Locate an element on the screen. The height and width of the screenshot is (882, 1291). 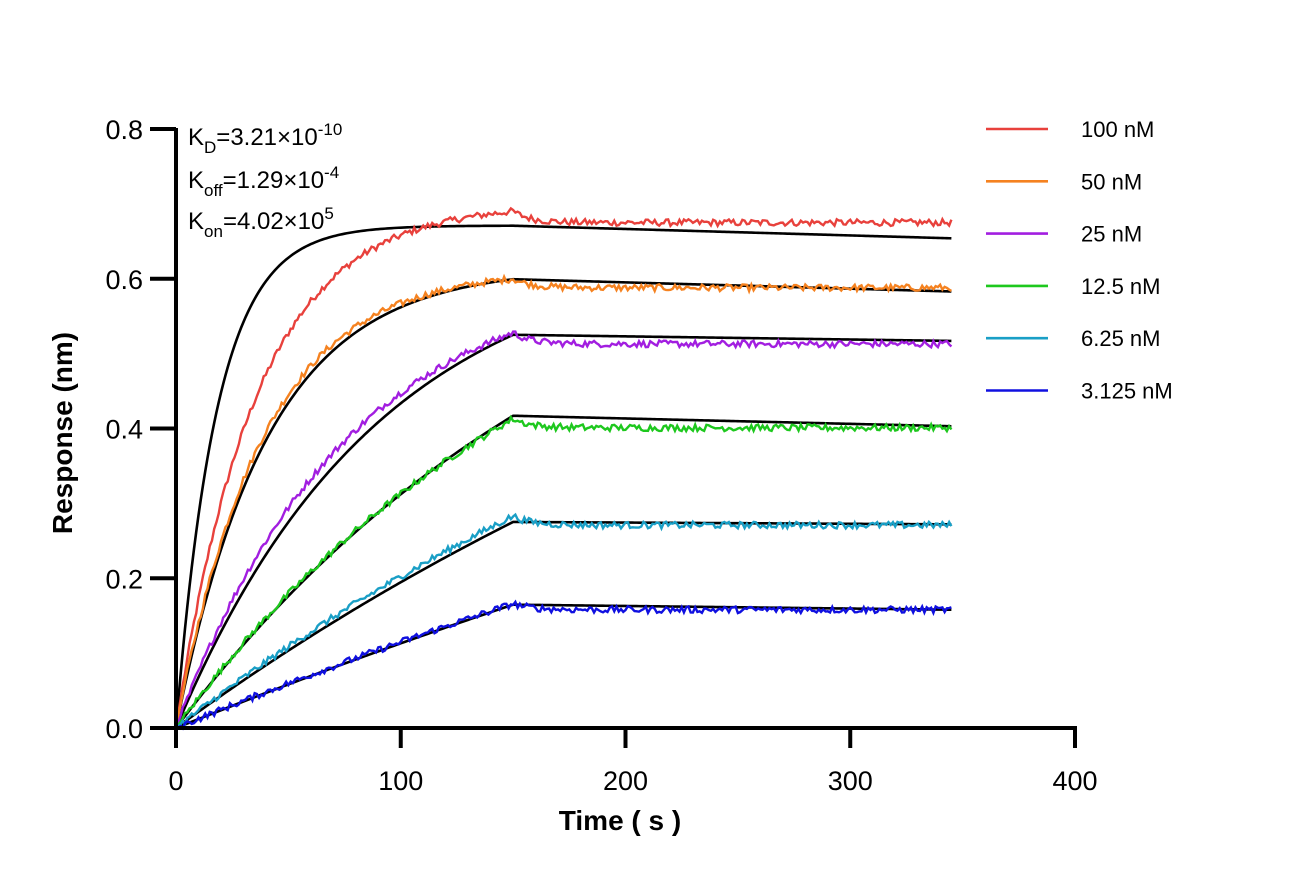
legend-label: 6.25 nM is located at coordinates (1121, 338).